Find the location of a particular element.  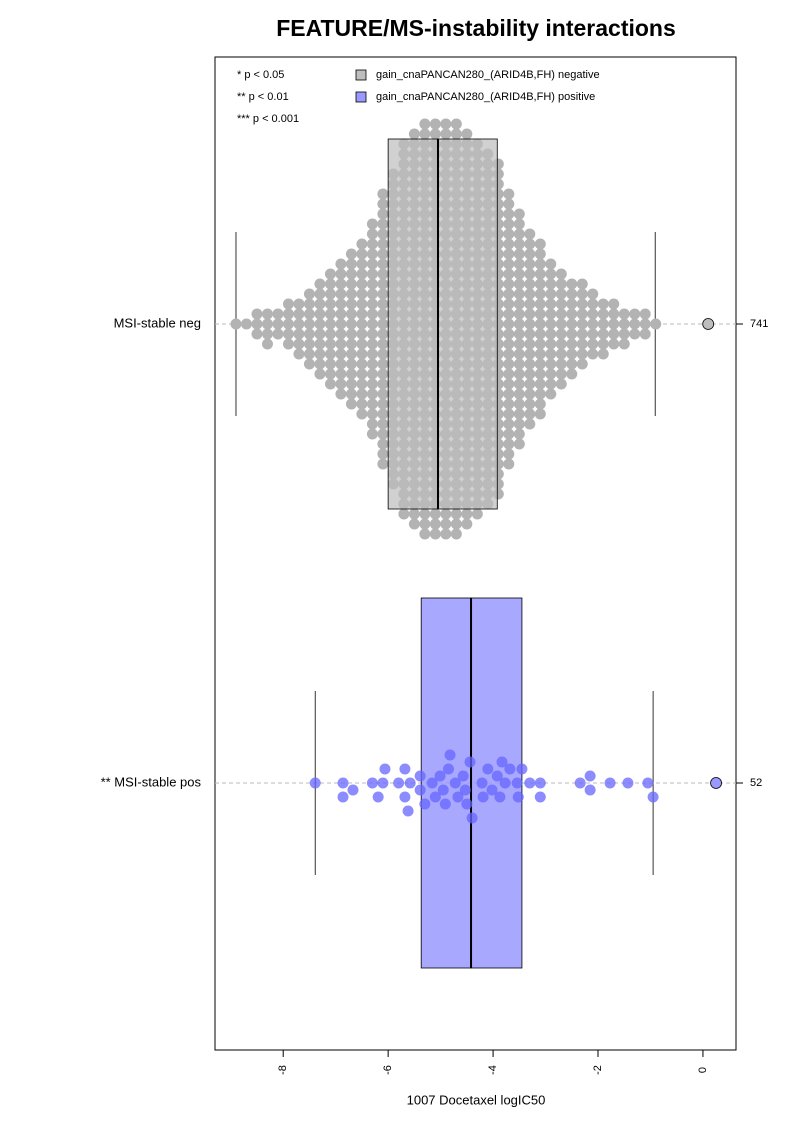

legend-label: gain_cnaPANCAN280_(ARID4B,FH) positive is located at coordinates (485, 97).